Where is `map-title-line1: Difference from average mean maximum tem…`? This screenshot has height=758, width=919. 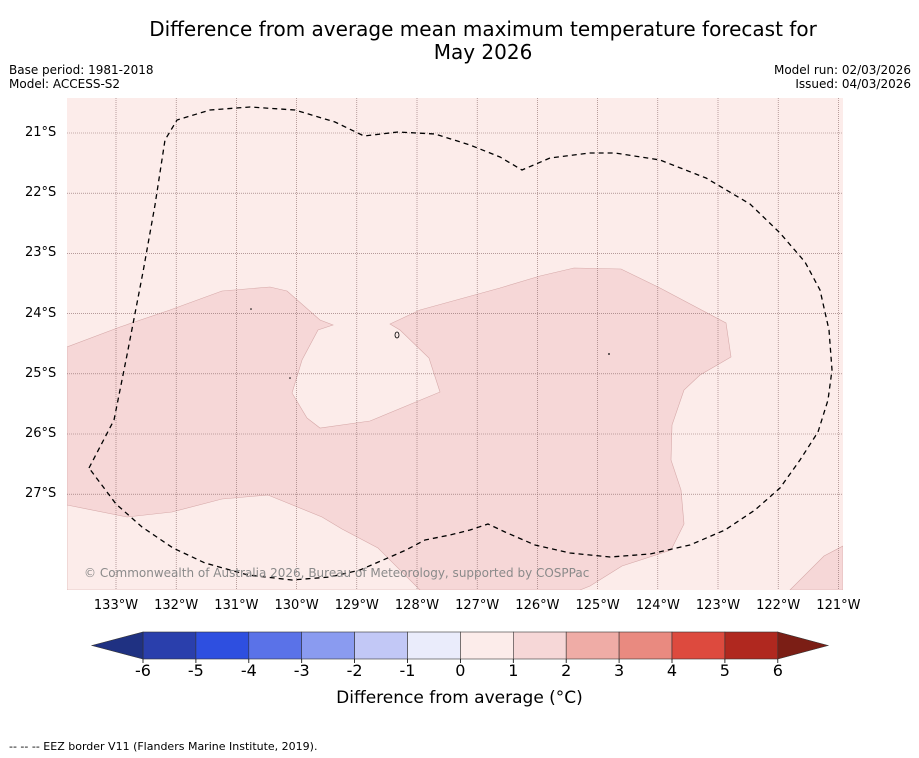
map-title-line1: Difference from average mean maximum tem… is located at coordinates (483, 29).